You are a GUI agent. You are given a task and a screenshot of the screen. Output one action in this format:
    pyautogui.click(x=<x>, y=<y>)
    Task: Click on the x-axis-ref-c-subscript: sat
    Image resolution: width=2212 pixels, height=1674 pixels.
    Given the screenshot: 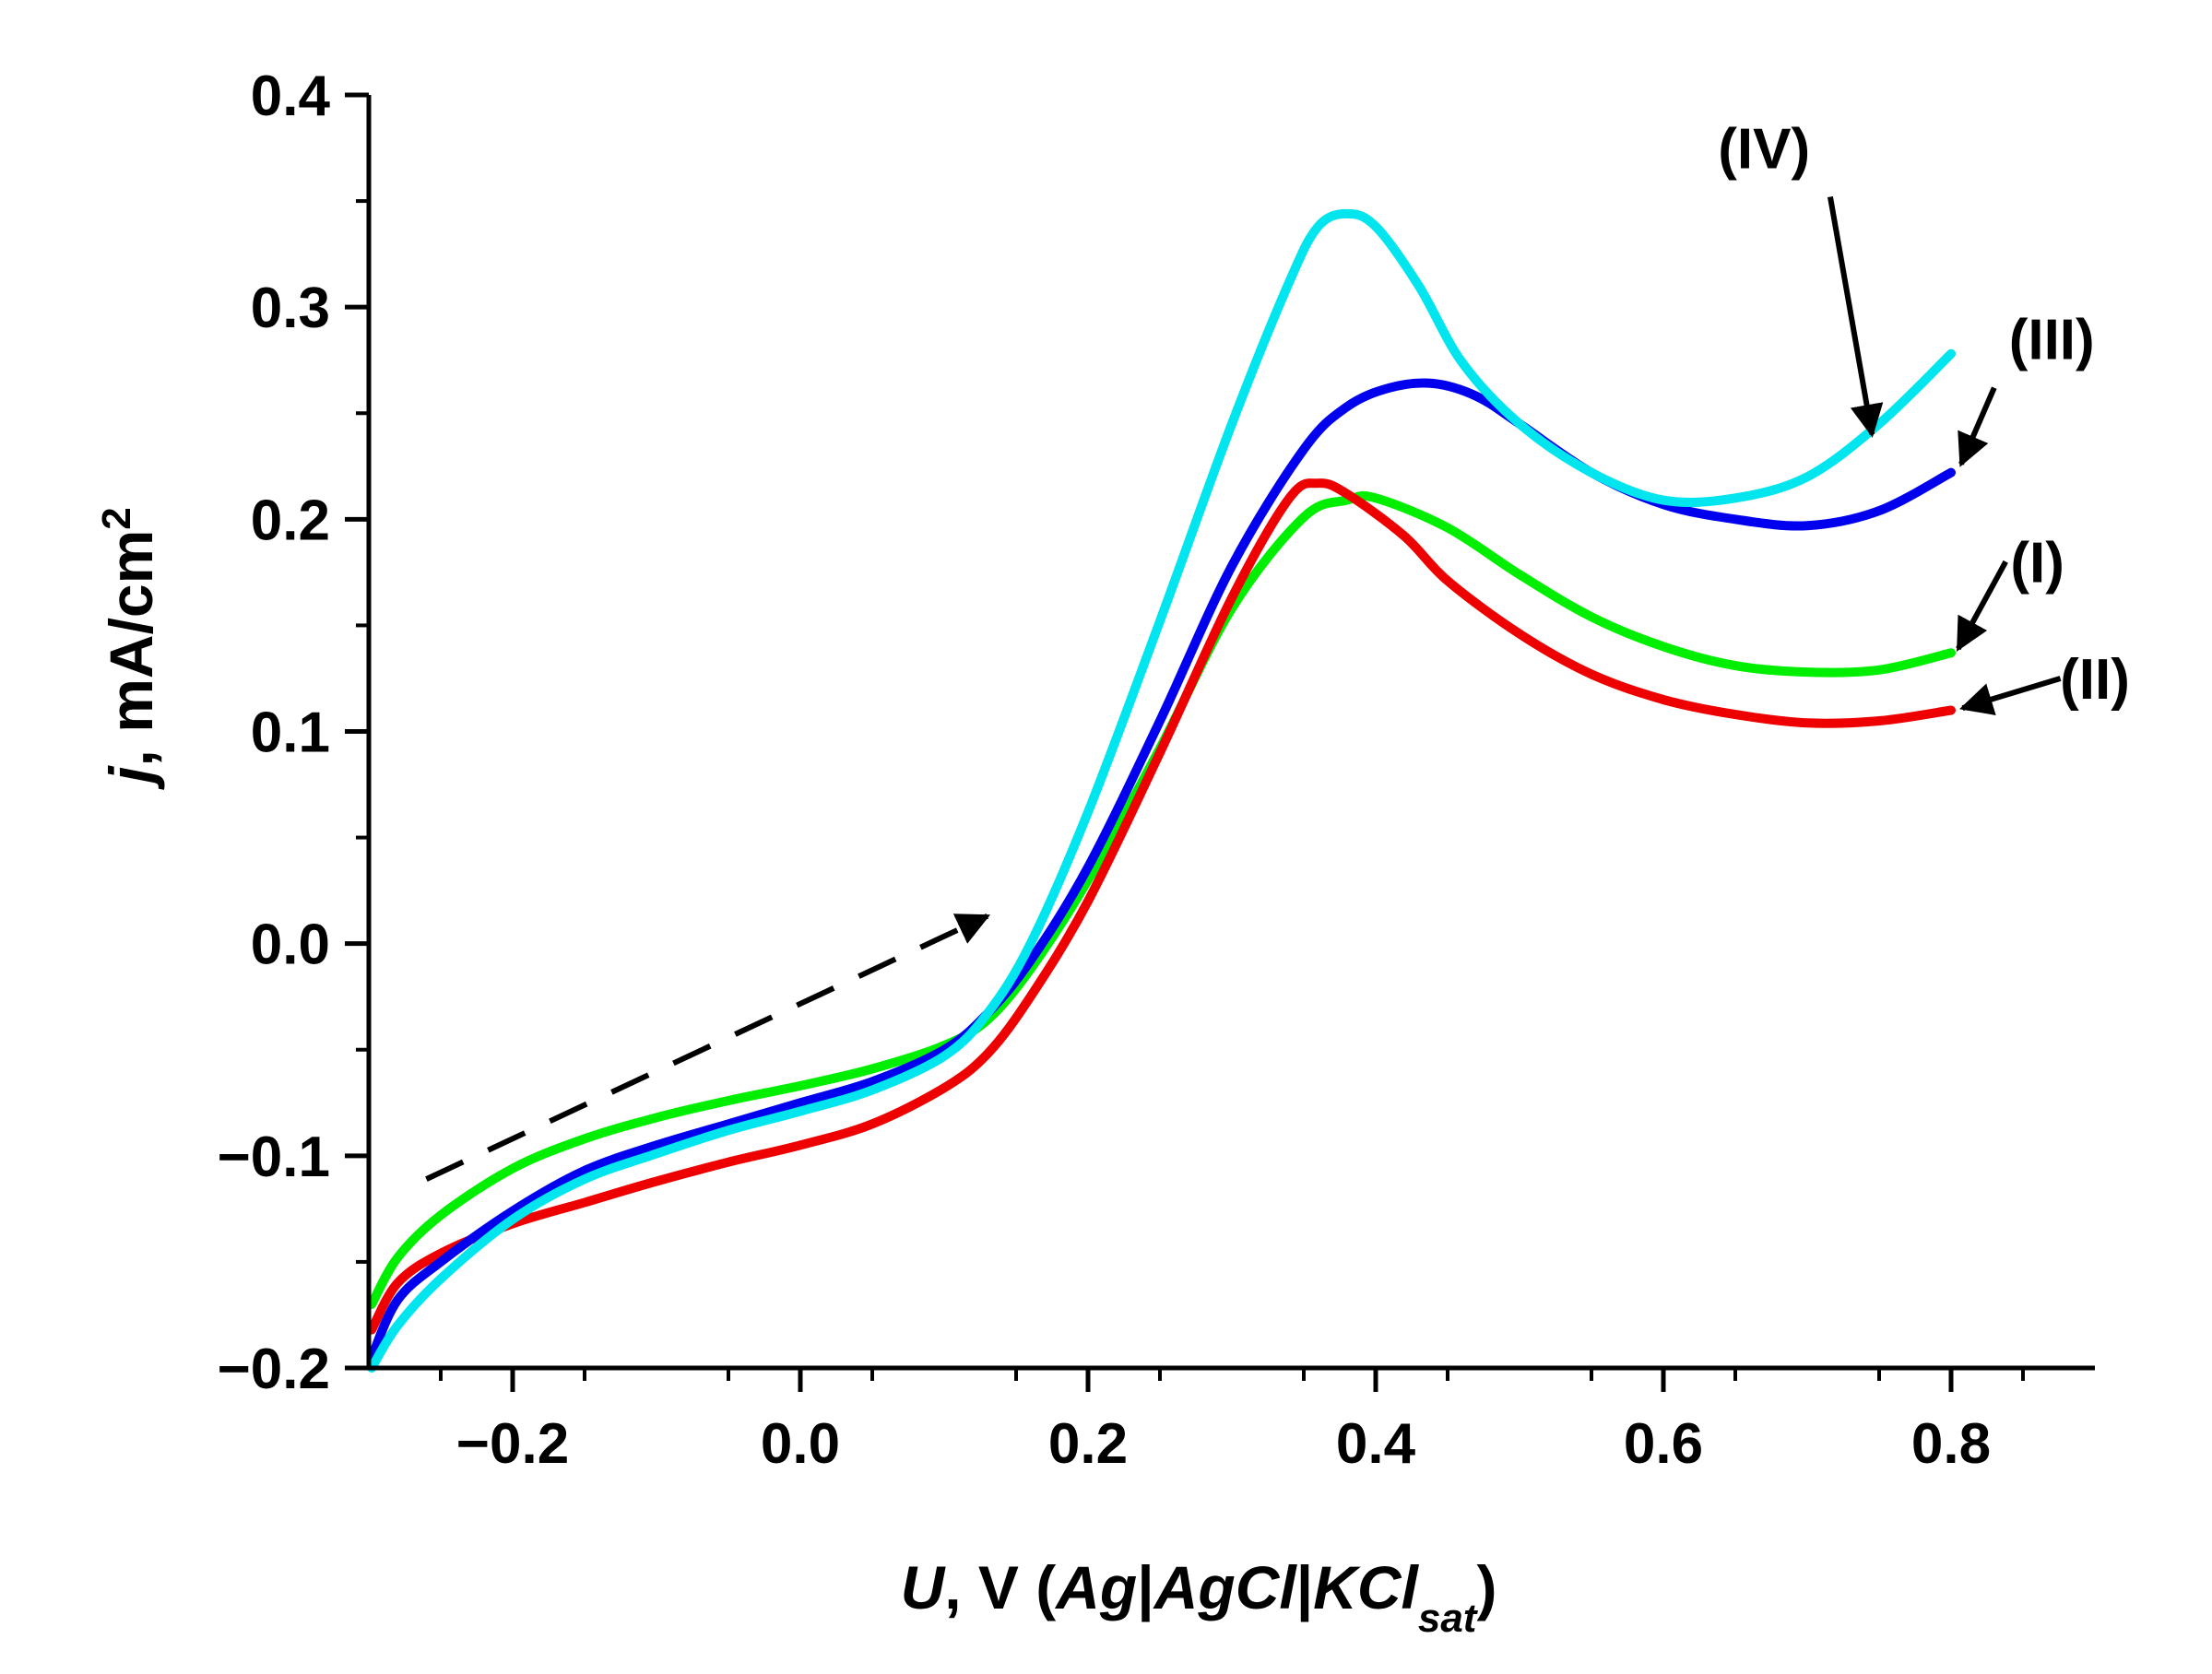 What is the action you would take?
    pyautogui.click(x=1449, y=1618)
    